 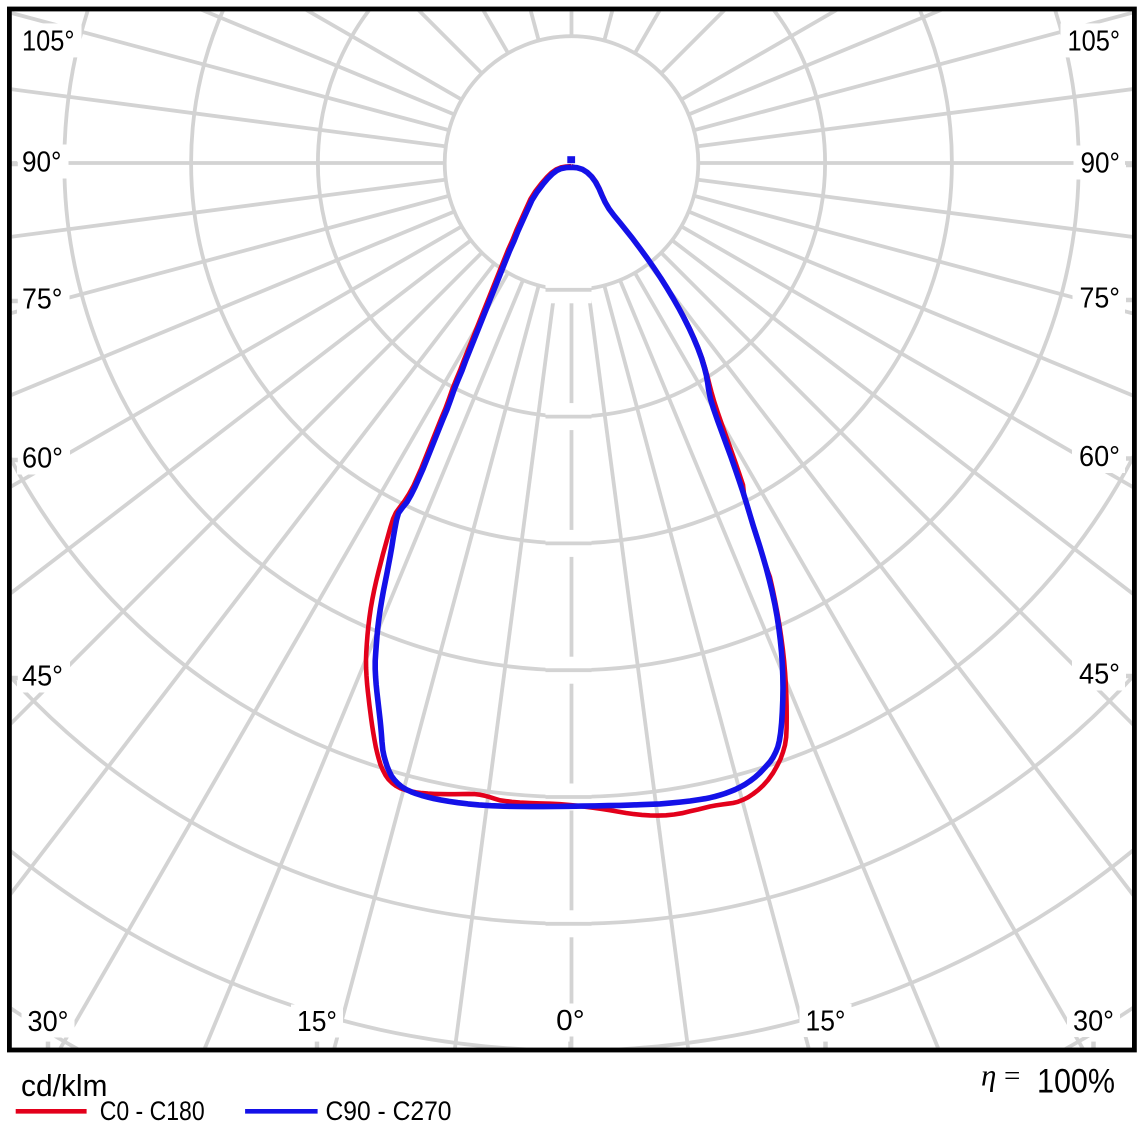 I want to click on svg-text: cd/klm, so click(x=64, y=1085).